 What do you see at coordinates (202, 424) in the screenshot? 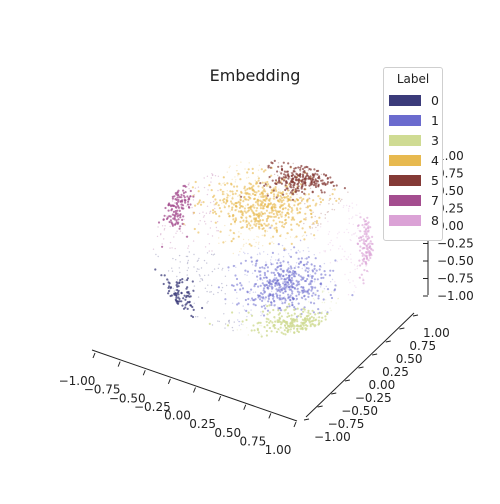
I see `x-tick-label: 0.25` at bounding box center [202, 424].